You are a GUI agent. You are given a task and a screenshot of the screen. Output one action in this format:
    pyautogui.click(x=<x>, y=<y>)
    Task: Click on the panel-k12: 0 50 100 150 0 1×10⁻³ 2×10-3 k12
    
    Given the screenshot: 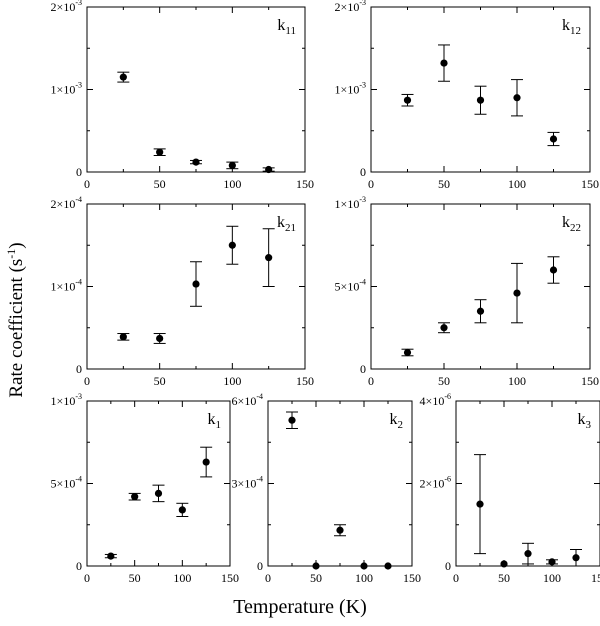 What is the action you would take?
    pyautogui.click(x=467, y=95)
    